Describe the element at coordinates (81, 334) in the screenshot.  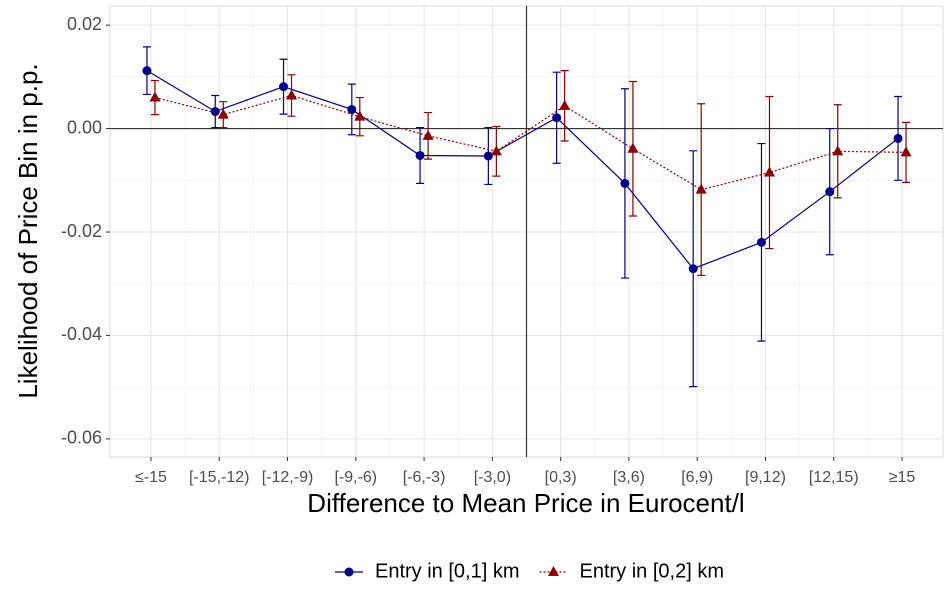
I see `y-tick-label: -0.04` at that location.